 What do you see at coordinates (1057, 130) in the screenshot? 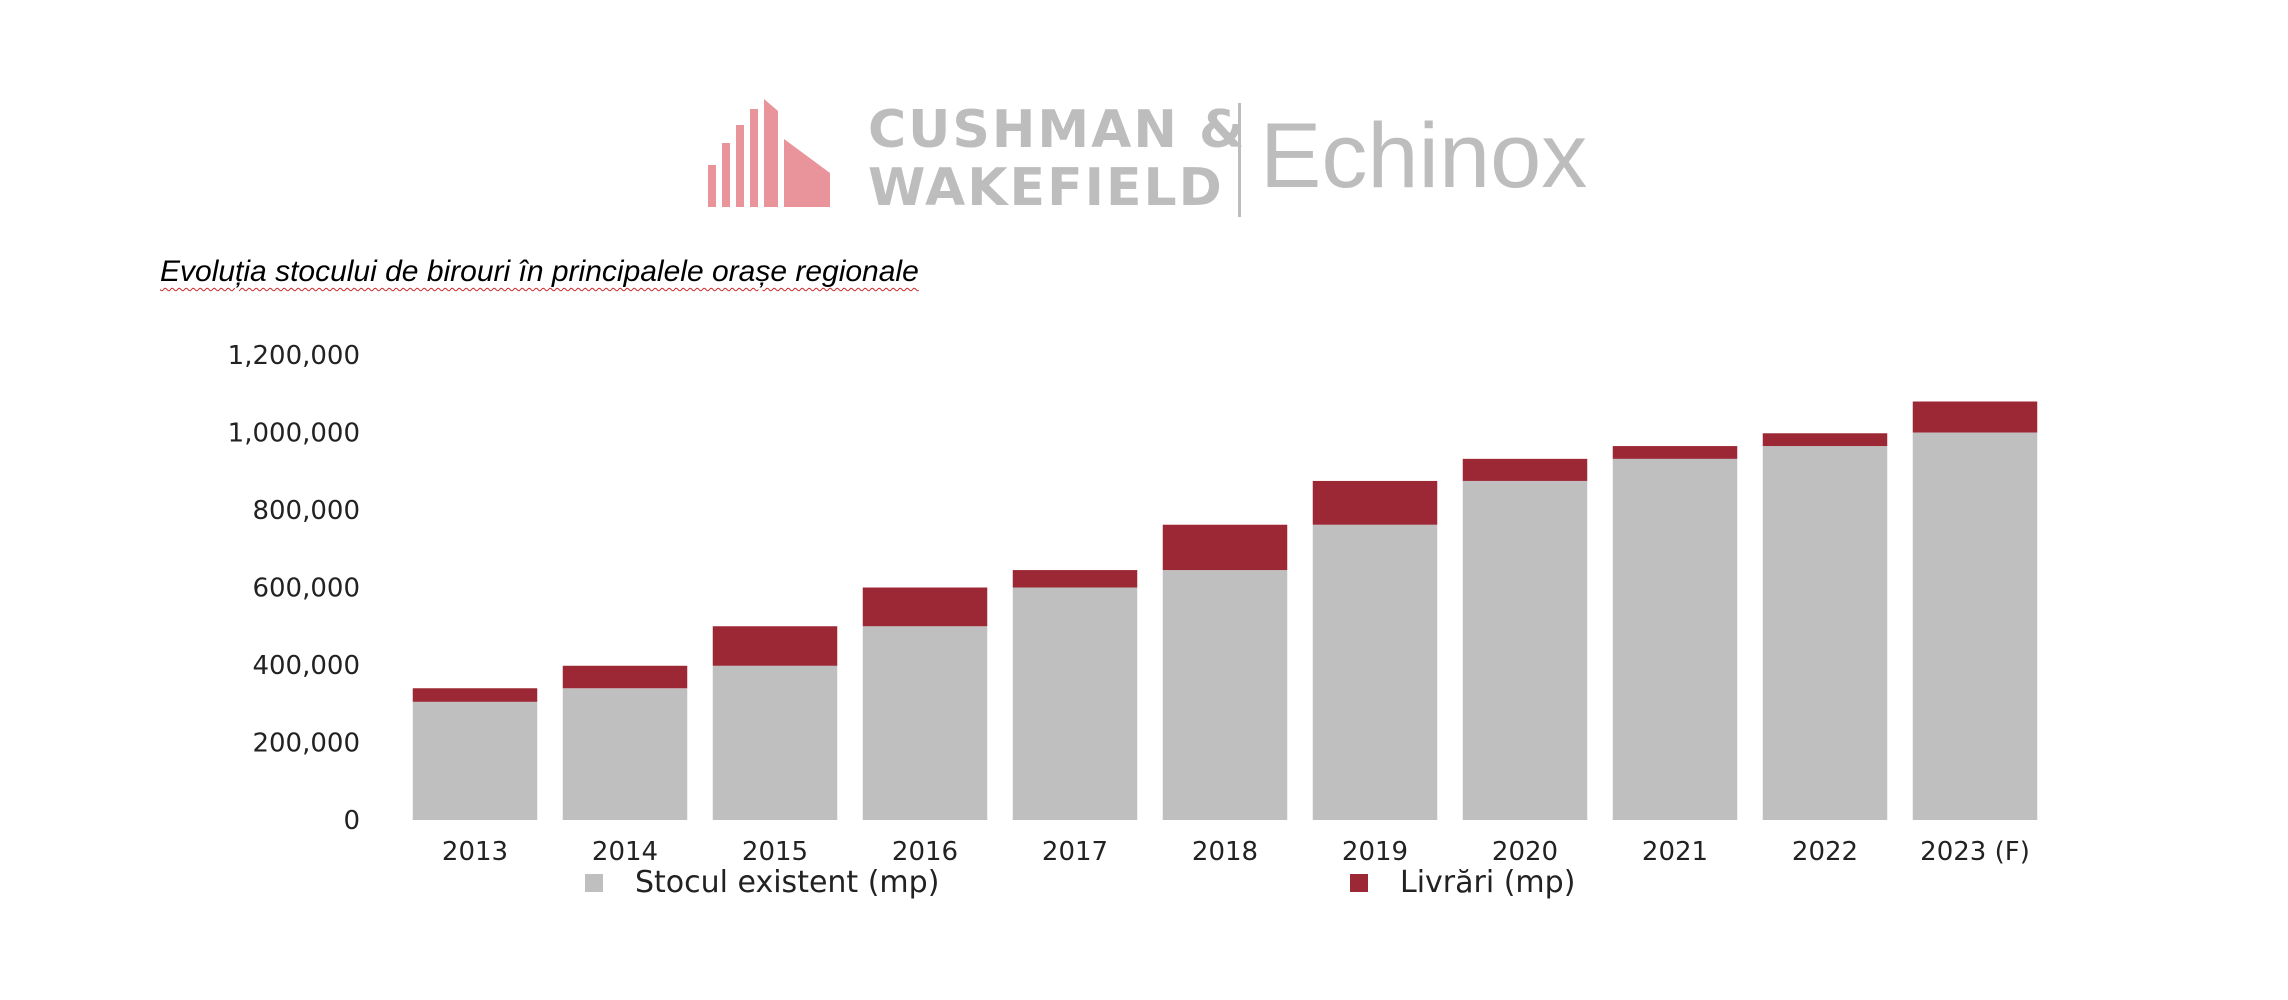
I see `brand-line-1: CUSHMAN &` at bounding box center [1057, 130].